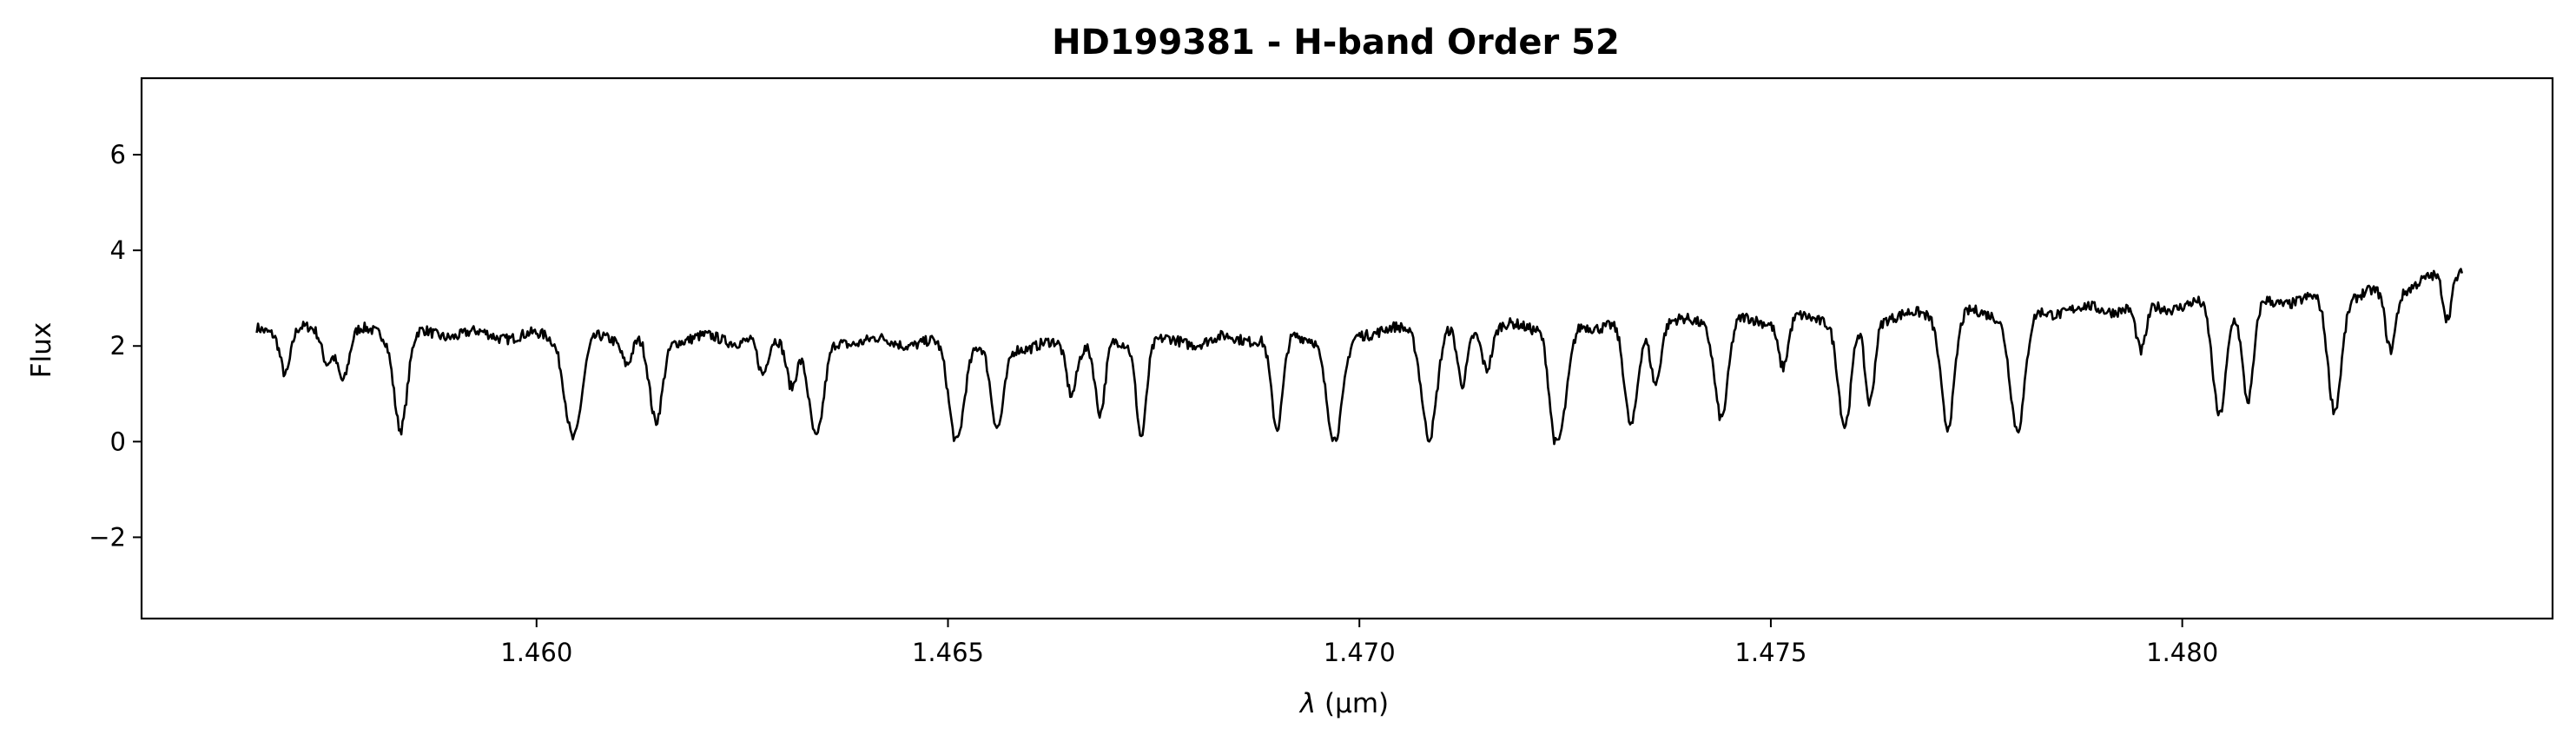 The width and height of the screenshot is (2576, 748). What do you see at coordinates (1360, 652) in the screenshot?
I see `x-tick-label: 1.470` at bounding box center [1360, 652].